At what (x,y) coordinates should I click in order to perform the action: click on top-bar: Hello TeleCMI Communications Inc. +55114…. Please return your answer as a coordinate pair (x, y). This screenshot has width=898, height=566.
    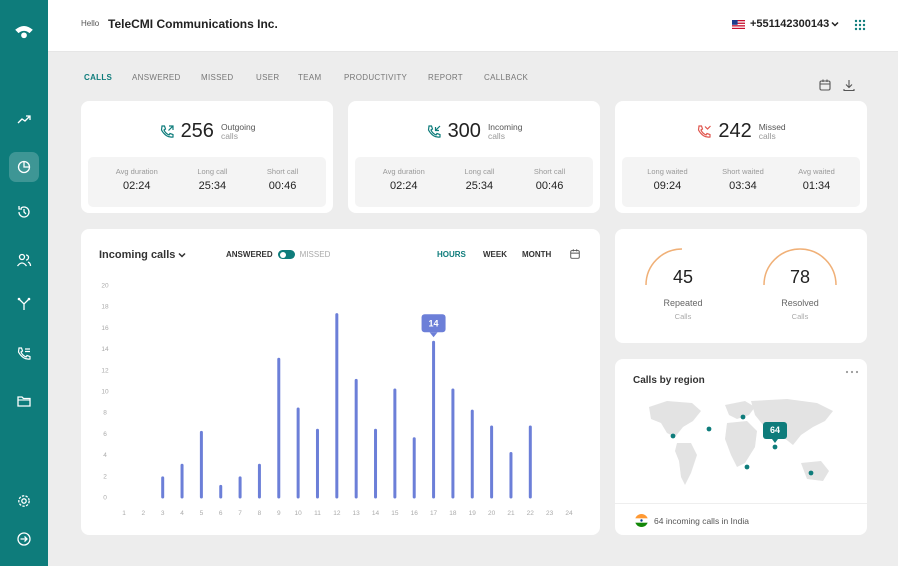
    Looking at the image, I should click on (473, 26).